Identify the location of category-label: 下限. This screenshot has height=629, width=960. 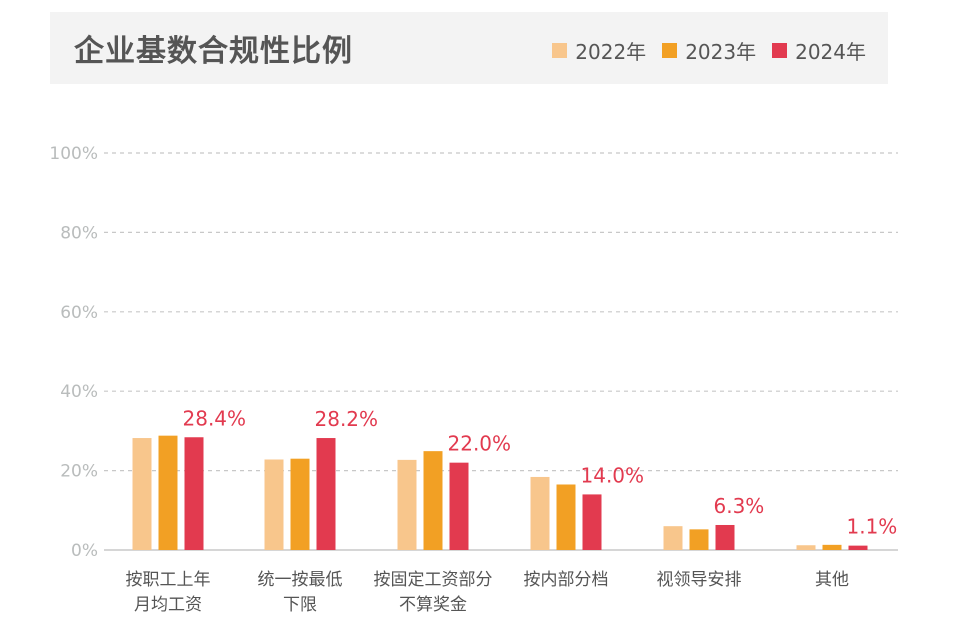
(300, 605).